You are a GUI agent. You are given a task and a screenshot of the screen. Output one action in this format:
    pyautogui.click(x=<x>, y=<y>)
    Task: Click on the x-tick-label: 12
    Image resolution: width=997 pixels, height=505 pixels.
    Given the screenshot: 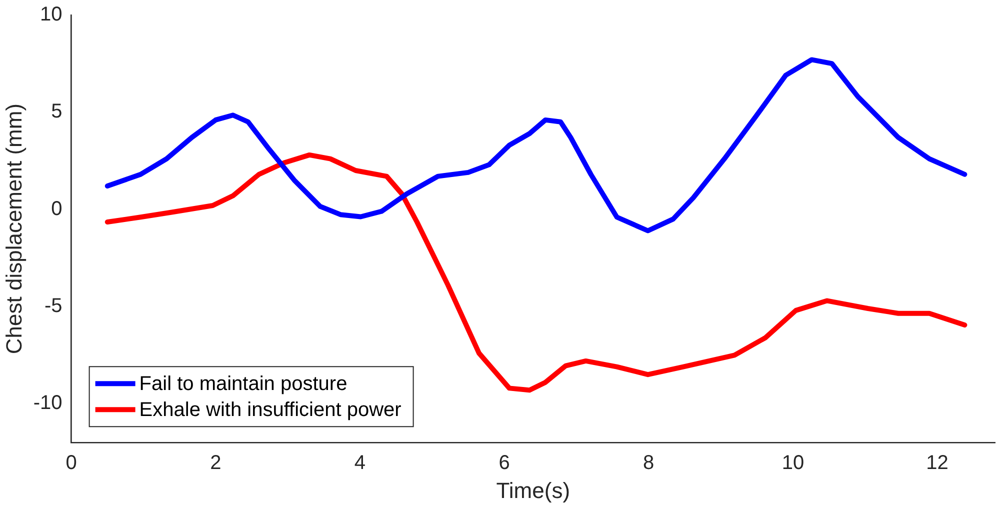 What is the action you would take?
    pyautogui.click(x=937, y=463)
    